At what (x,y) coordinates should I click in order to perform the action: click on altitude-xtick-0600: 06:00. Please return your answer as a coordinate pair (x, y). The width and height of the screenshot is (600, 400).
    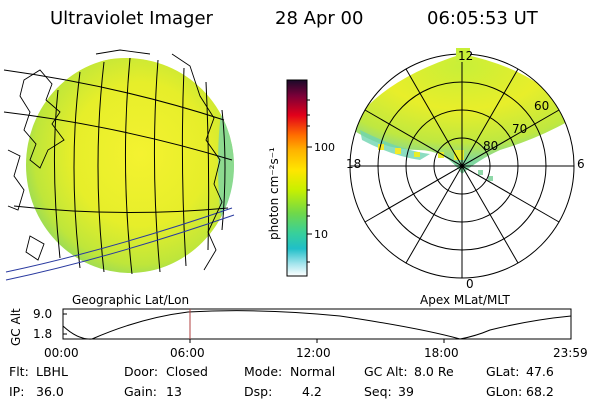
    Looking at the image, I should click on (187, 353).